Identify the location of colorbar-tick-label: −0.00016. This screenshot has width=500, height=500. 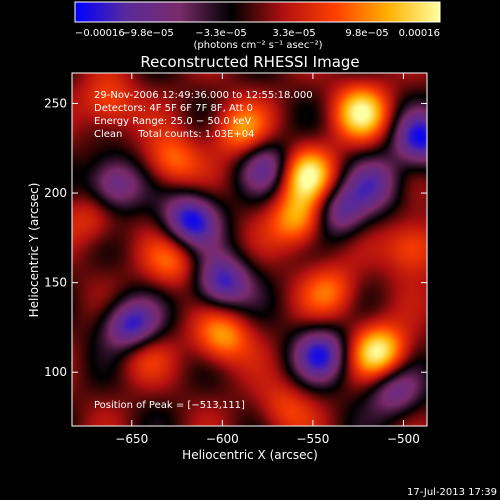
(100, 33).